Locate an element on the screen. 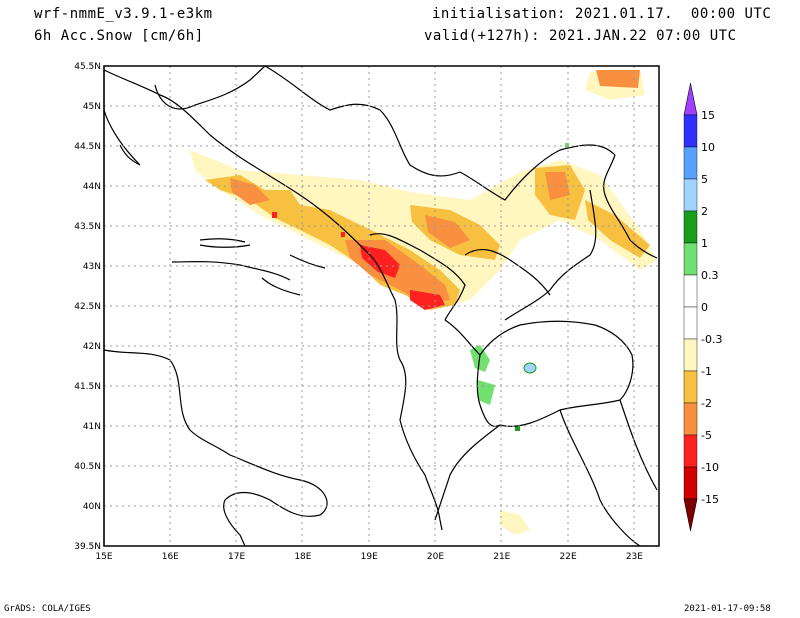  model-title: wrf-nmmE_v3.9.1-e3km is located at coordinates (123, 14).